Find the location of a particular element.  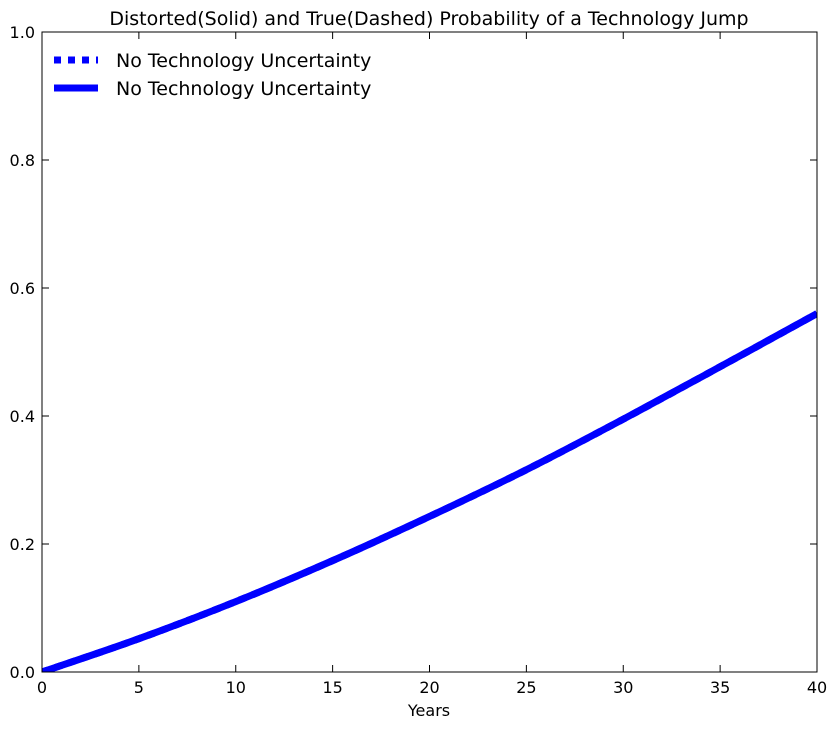

y-tick-label: 0.0 is located at coordinates (22, 672).